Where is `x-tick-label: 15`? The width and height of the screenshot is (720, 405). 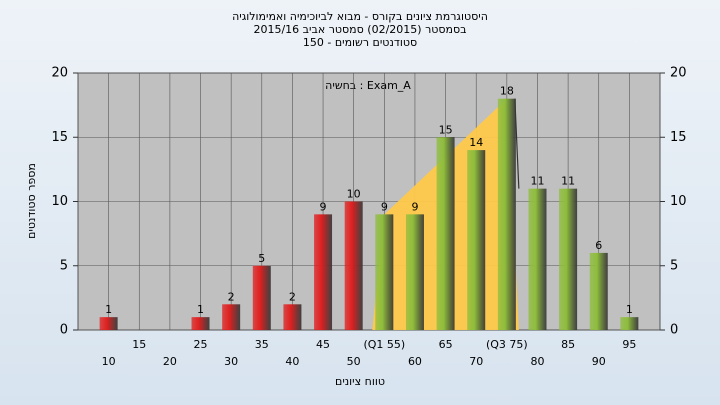
x-tick-label: 15 is located at coordinates (139, 344).